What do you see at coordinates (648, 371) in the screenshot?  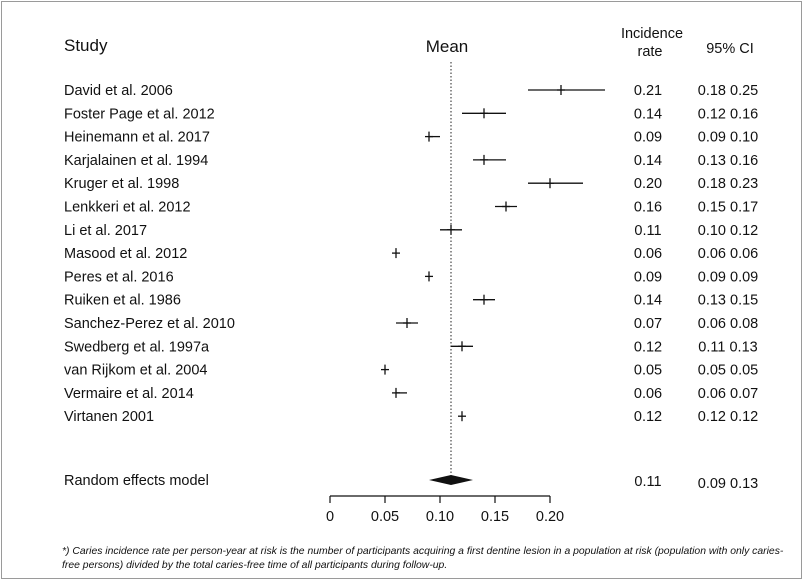 I see `rate-value: 0.05` at bounding box center [648, 371].